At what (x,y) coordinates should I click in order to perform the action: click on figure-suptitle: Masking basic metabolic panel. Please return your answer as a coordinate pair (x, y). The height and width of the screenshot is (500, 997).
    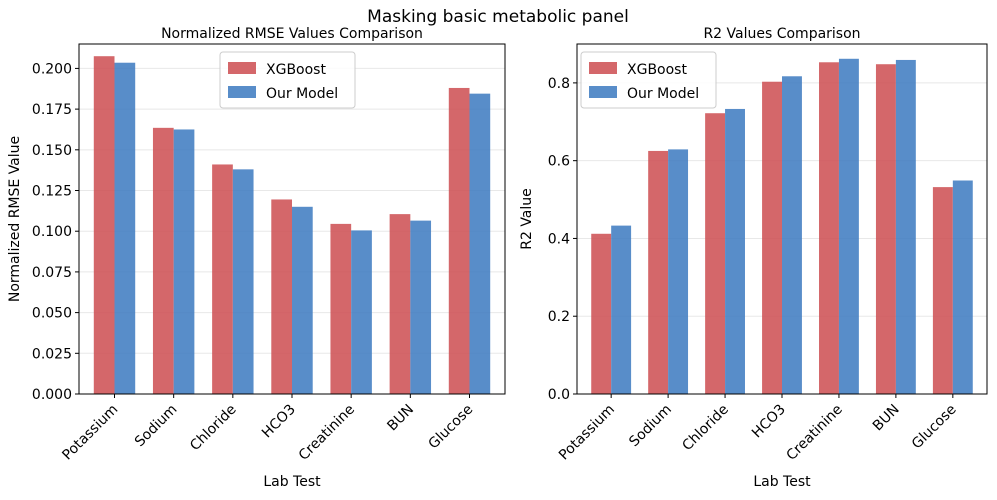
    Looking at the image, I should click on (498, 17).